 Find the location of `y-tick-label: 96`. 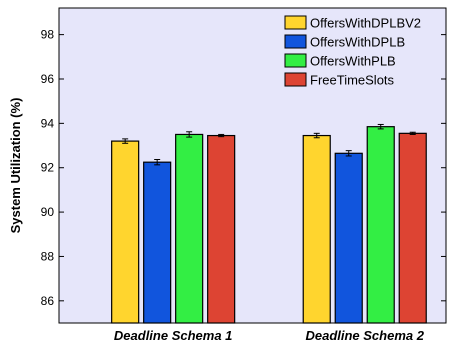

y-tick-label: 96 is located at coordinates (48, 79).